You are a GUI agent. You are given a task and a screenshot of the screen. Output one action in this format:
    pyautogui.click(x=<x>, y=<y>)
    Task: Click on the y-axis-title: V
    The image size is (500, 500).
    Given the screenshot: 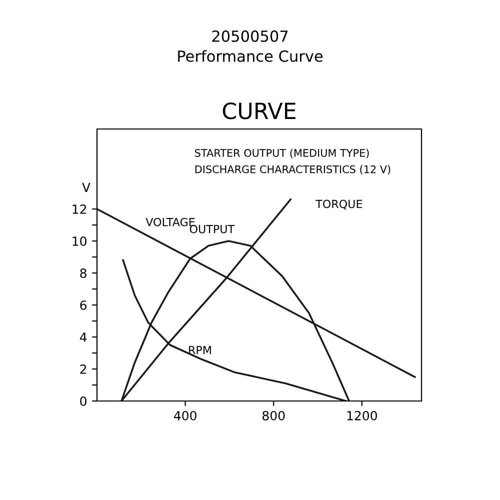 What is the action you would take?
    pyautogui.click(x=86, y=187)
    